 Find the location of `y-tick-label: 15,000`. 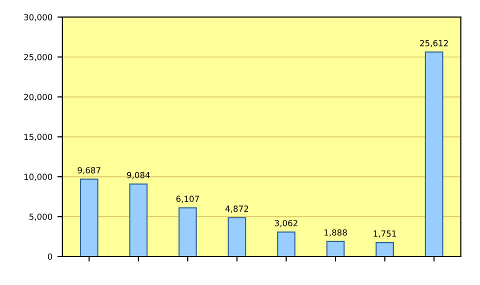

y-tick-label: 15,000 is located at coordinates (38, 137).